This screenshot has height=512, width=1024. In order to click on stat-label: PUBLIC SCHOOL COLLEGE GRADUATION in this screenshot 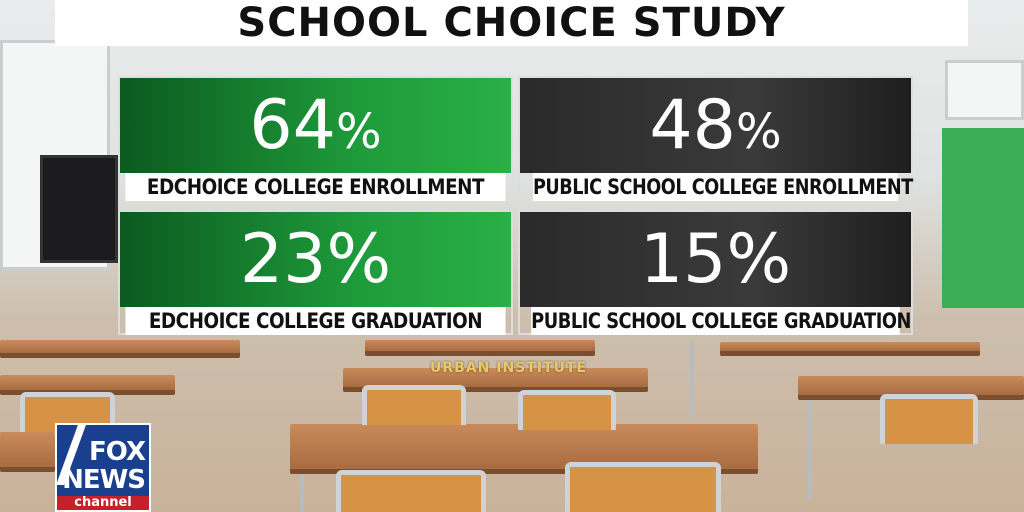, I will do `click(721, 321)`.